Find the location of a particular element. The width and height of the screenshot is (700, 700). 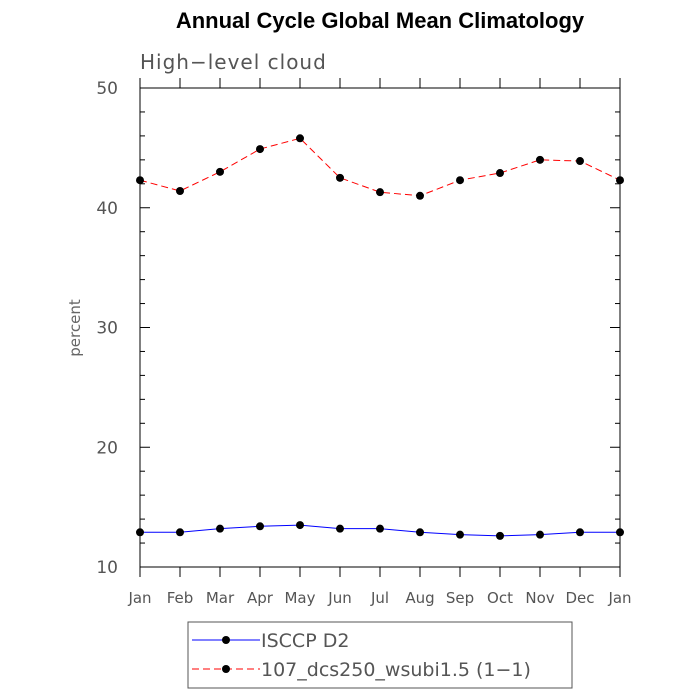

legend: ISCCP D2 107_dcs250_wsubi1.5 (1−1) is located at coordinates (380, 655).